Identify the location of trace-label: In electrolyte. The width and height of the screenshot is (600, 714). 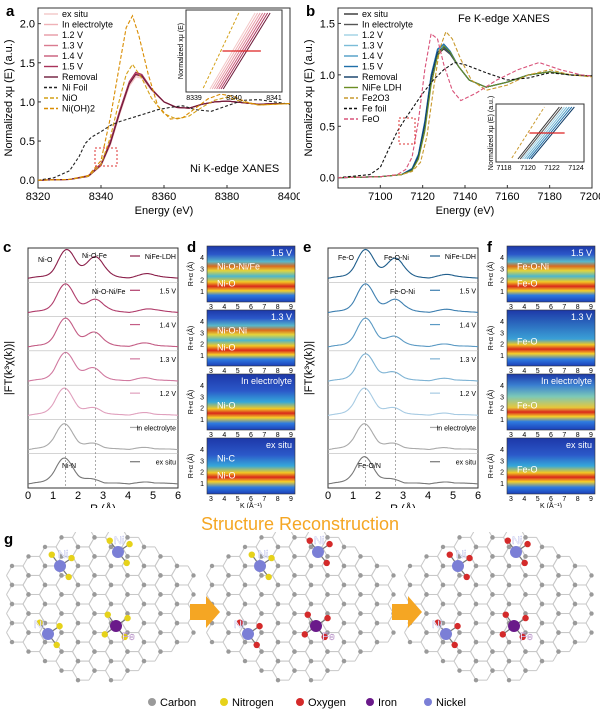
(456, 428).